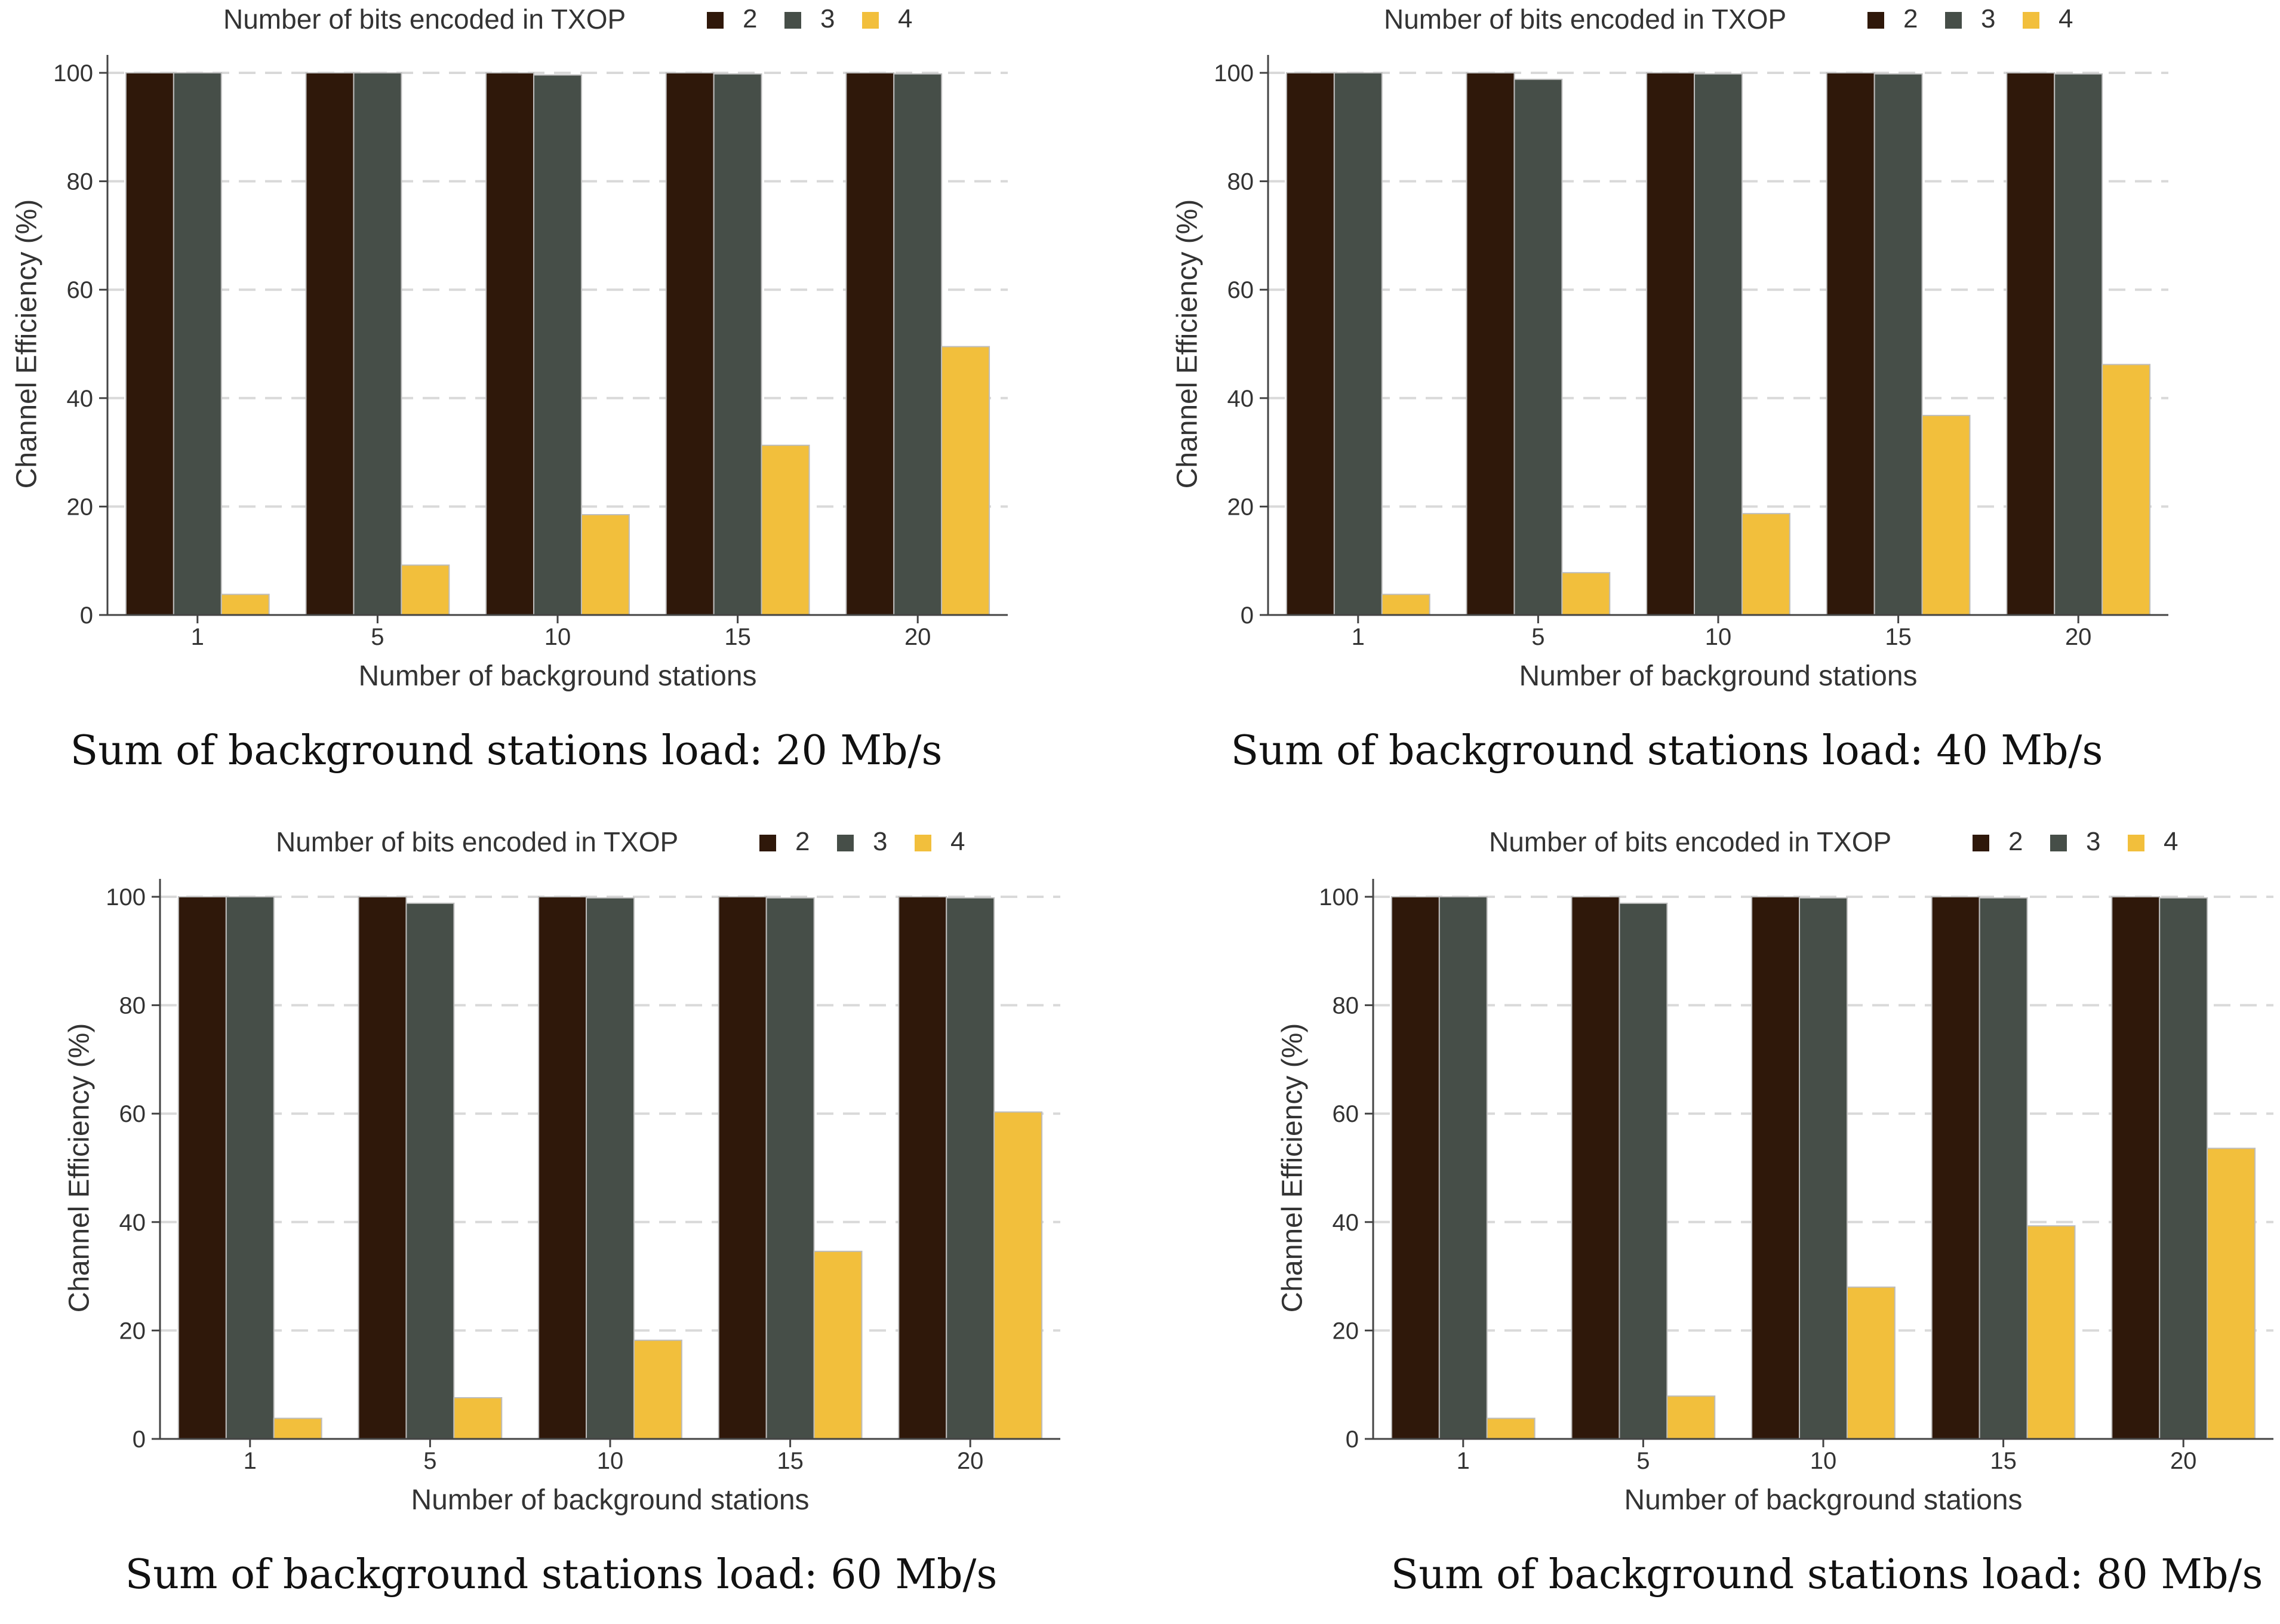 The width and height of the screenshot is (2280, 1624). What do you see at coordinates (561, 1574) in the screenshot?
I see `panel-caption: Sum of background stations load: 60 Mb/s` at bounding box center [561, 1574].